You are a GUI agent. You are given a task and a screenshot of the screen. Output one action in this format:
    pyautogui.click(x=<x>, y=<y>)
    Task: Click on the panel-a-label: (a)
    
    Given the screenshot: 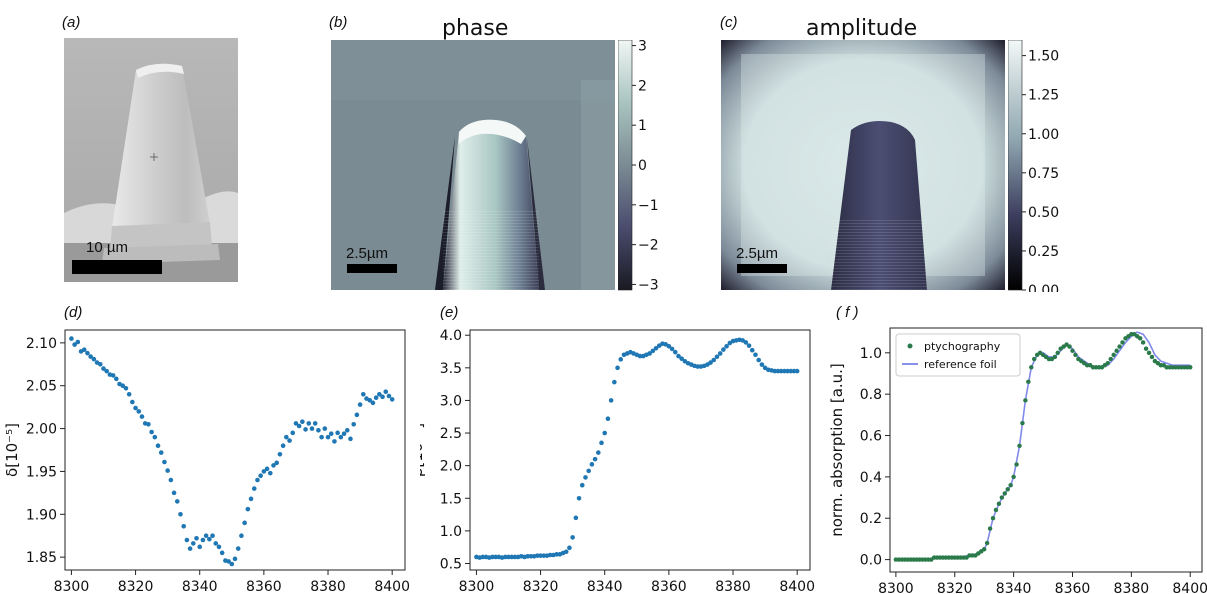 What is the action you would take?
    pyautogui.click(x=71, y=22)
    